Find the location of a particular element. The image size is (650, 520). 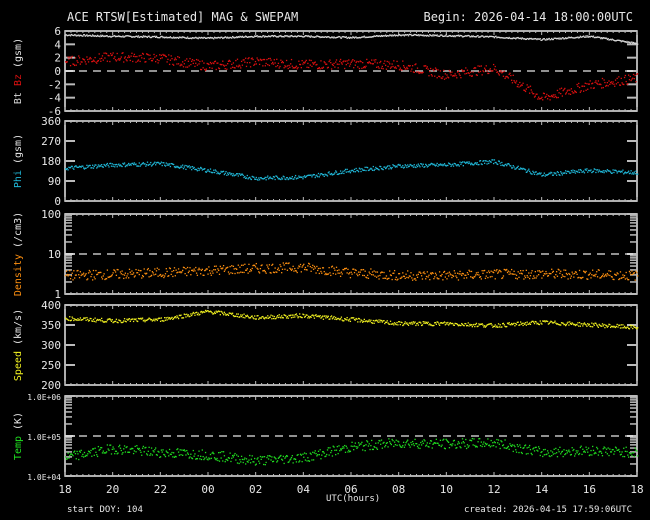

series-speed is located at coordinates (352, 319).